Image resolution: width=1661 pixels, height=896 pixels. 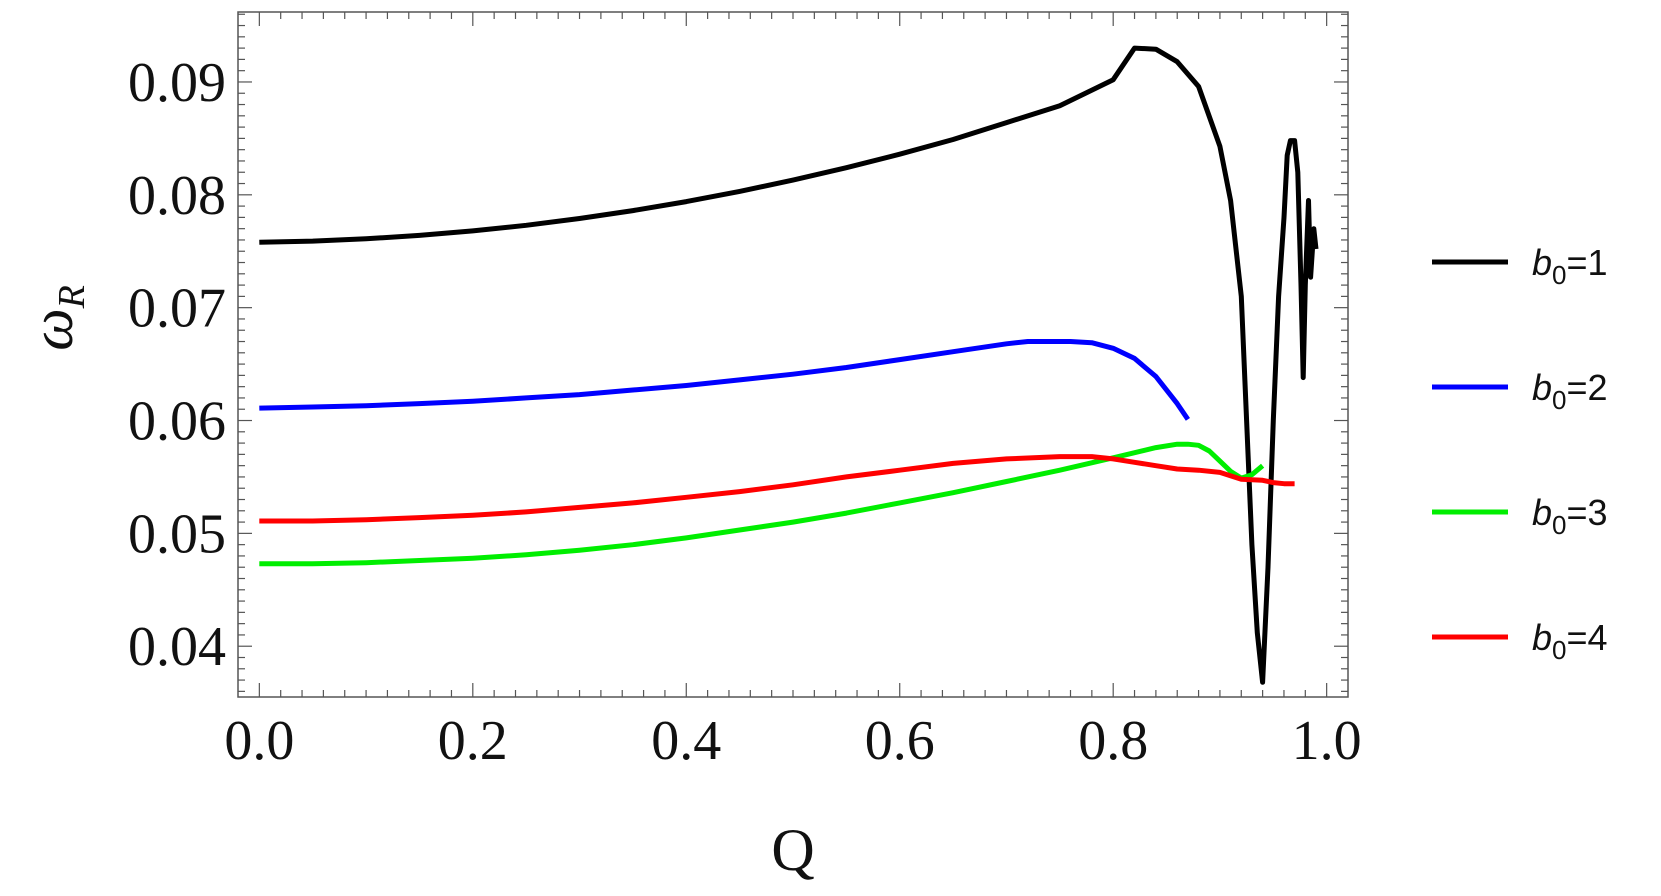 I want to click on x-tick-label: 0.6, so click(x=900, y=741).